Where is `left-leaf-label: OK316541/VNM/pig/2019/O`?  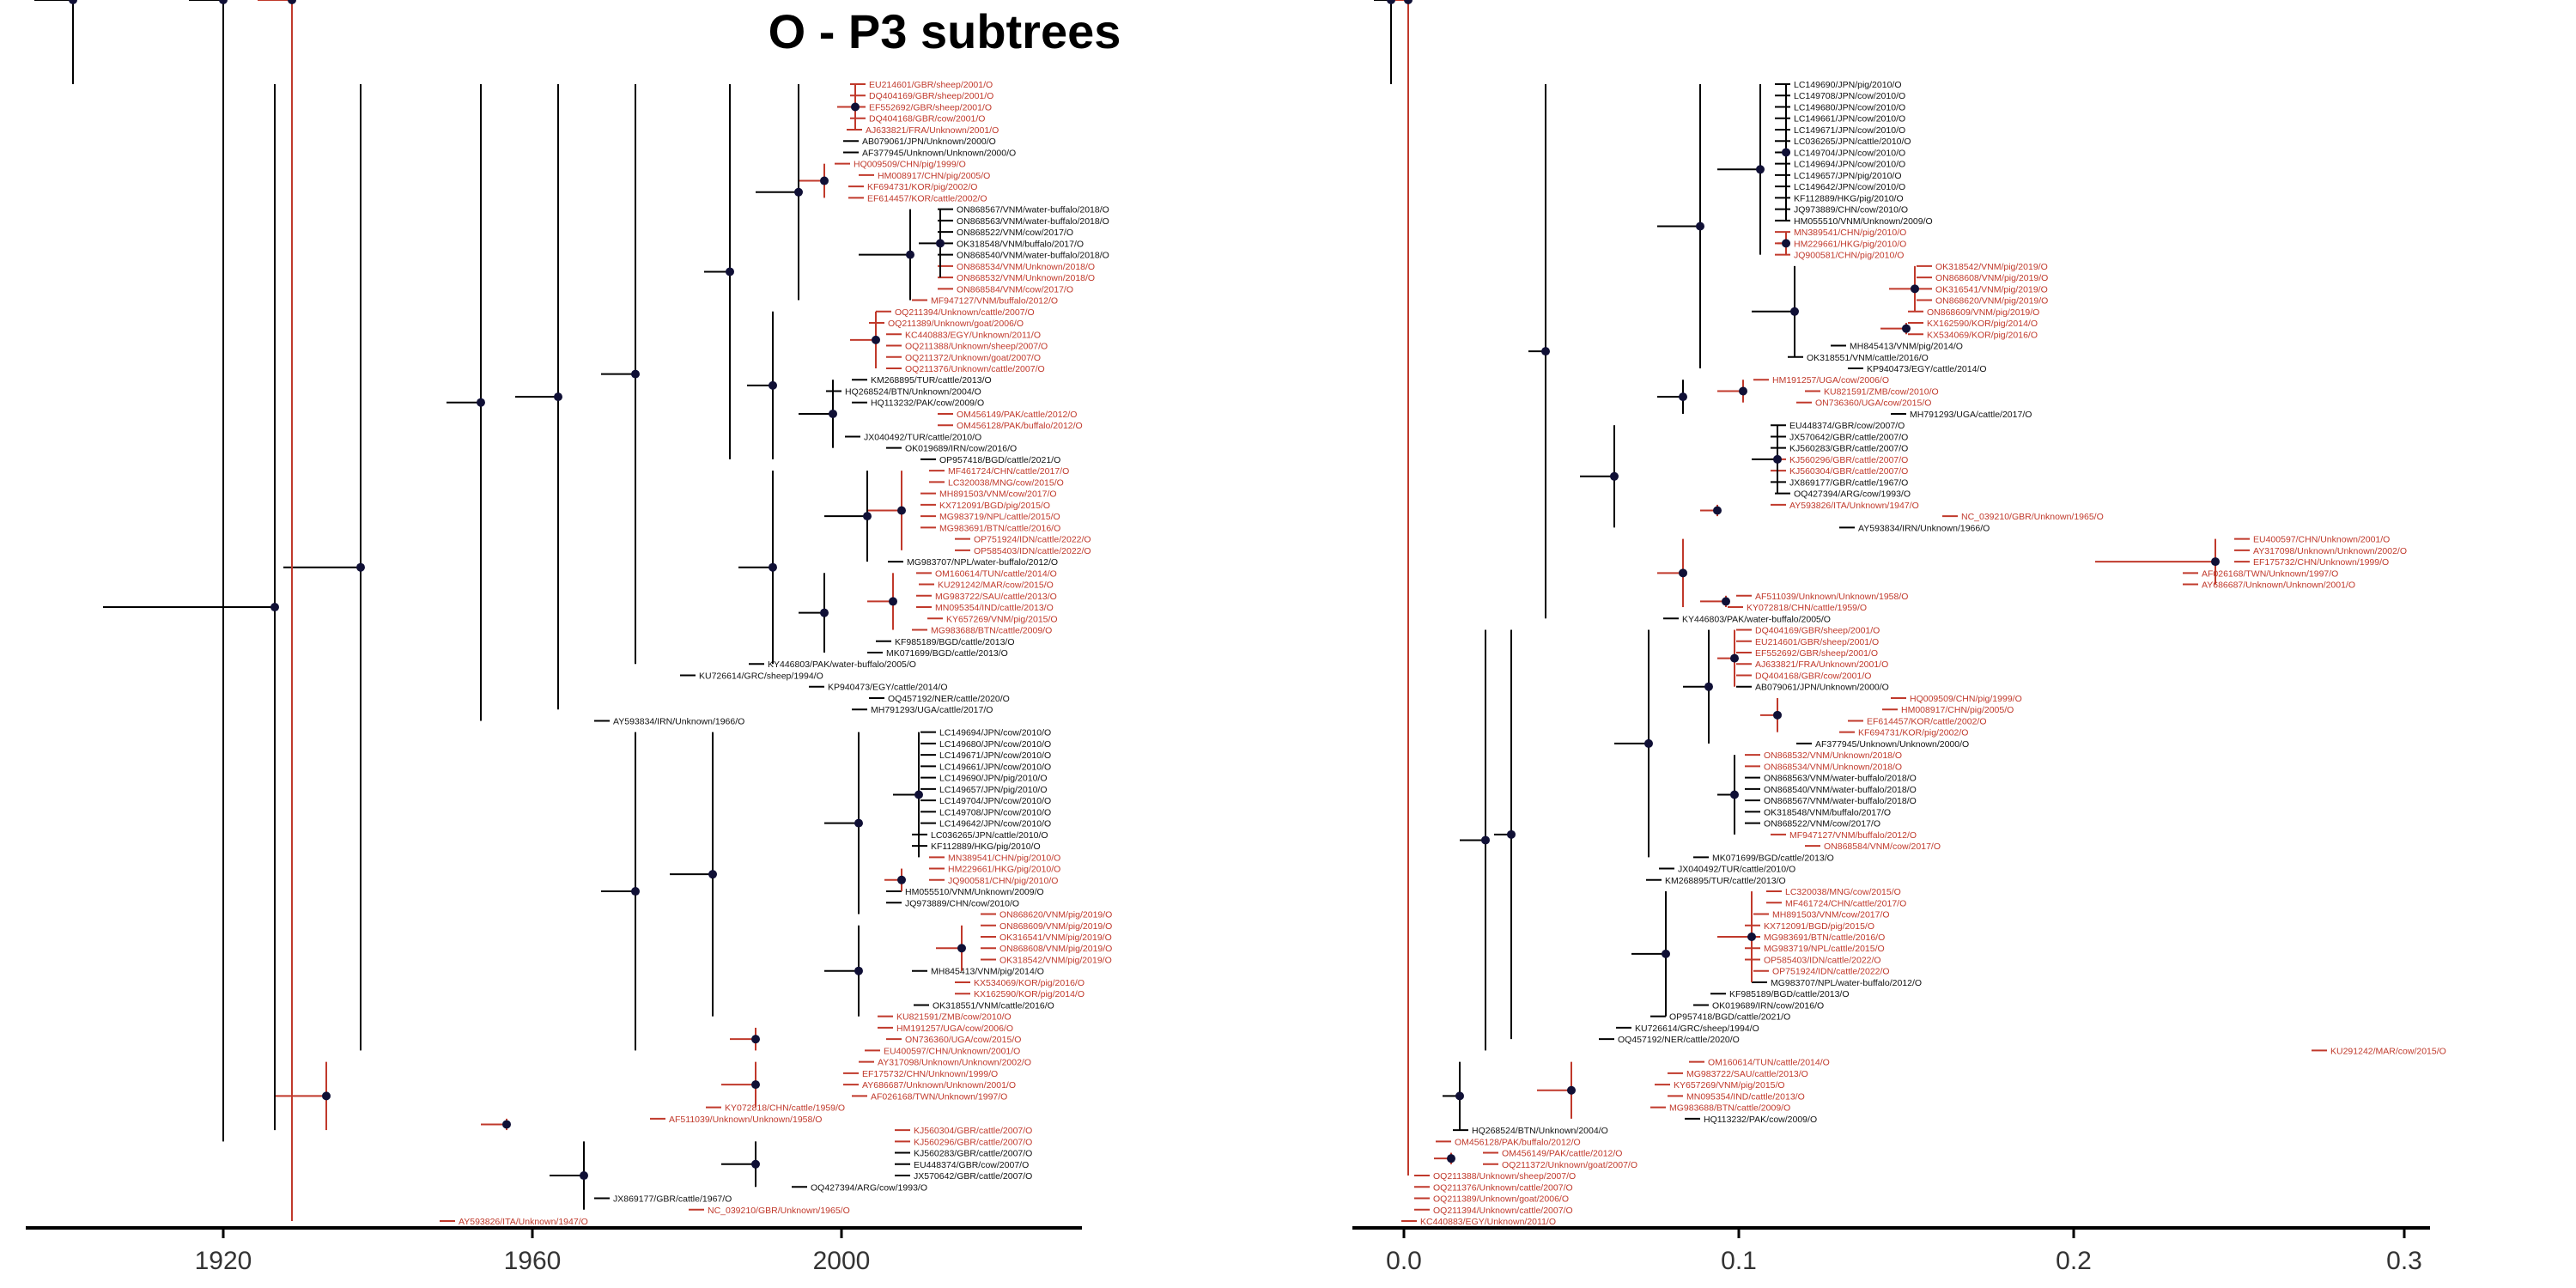 left-leaf-label: OK316541/VNM/pig/2019/O is located at coordinates (1056, 938).